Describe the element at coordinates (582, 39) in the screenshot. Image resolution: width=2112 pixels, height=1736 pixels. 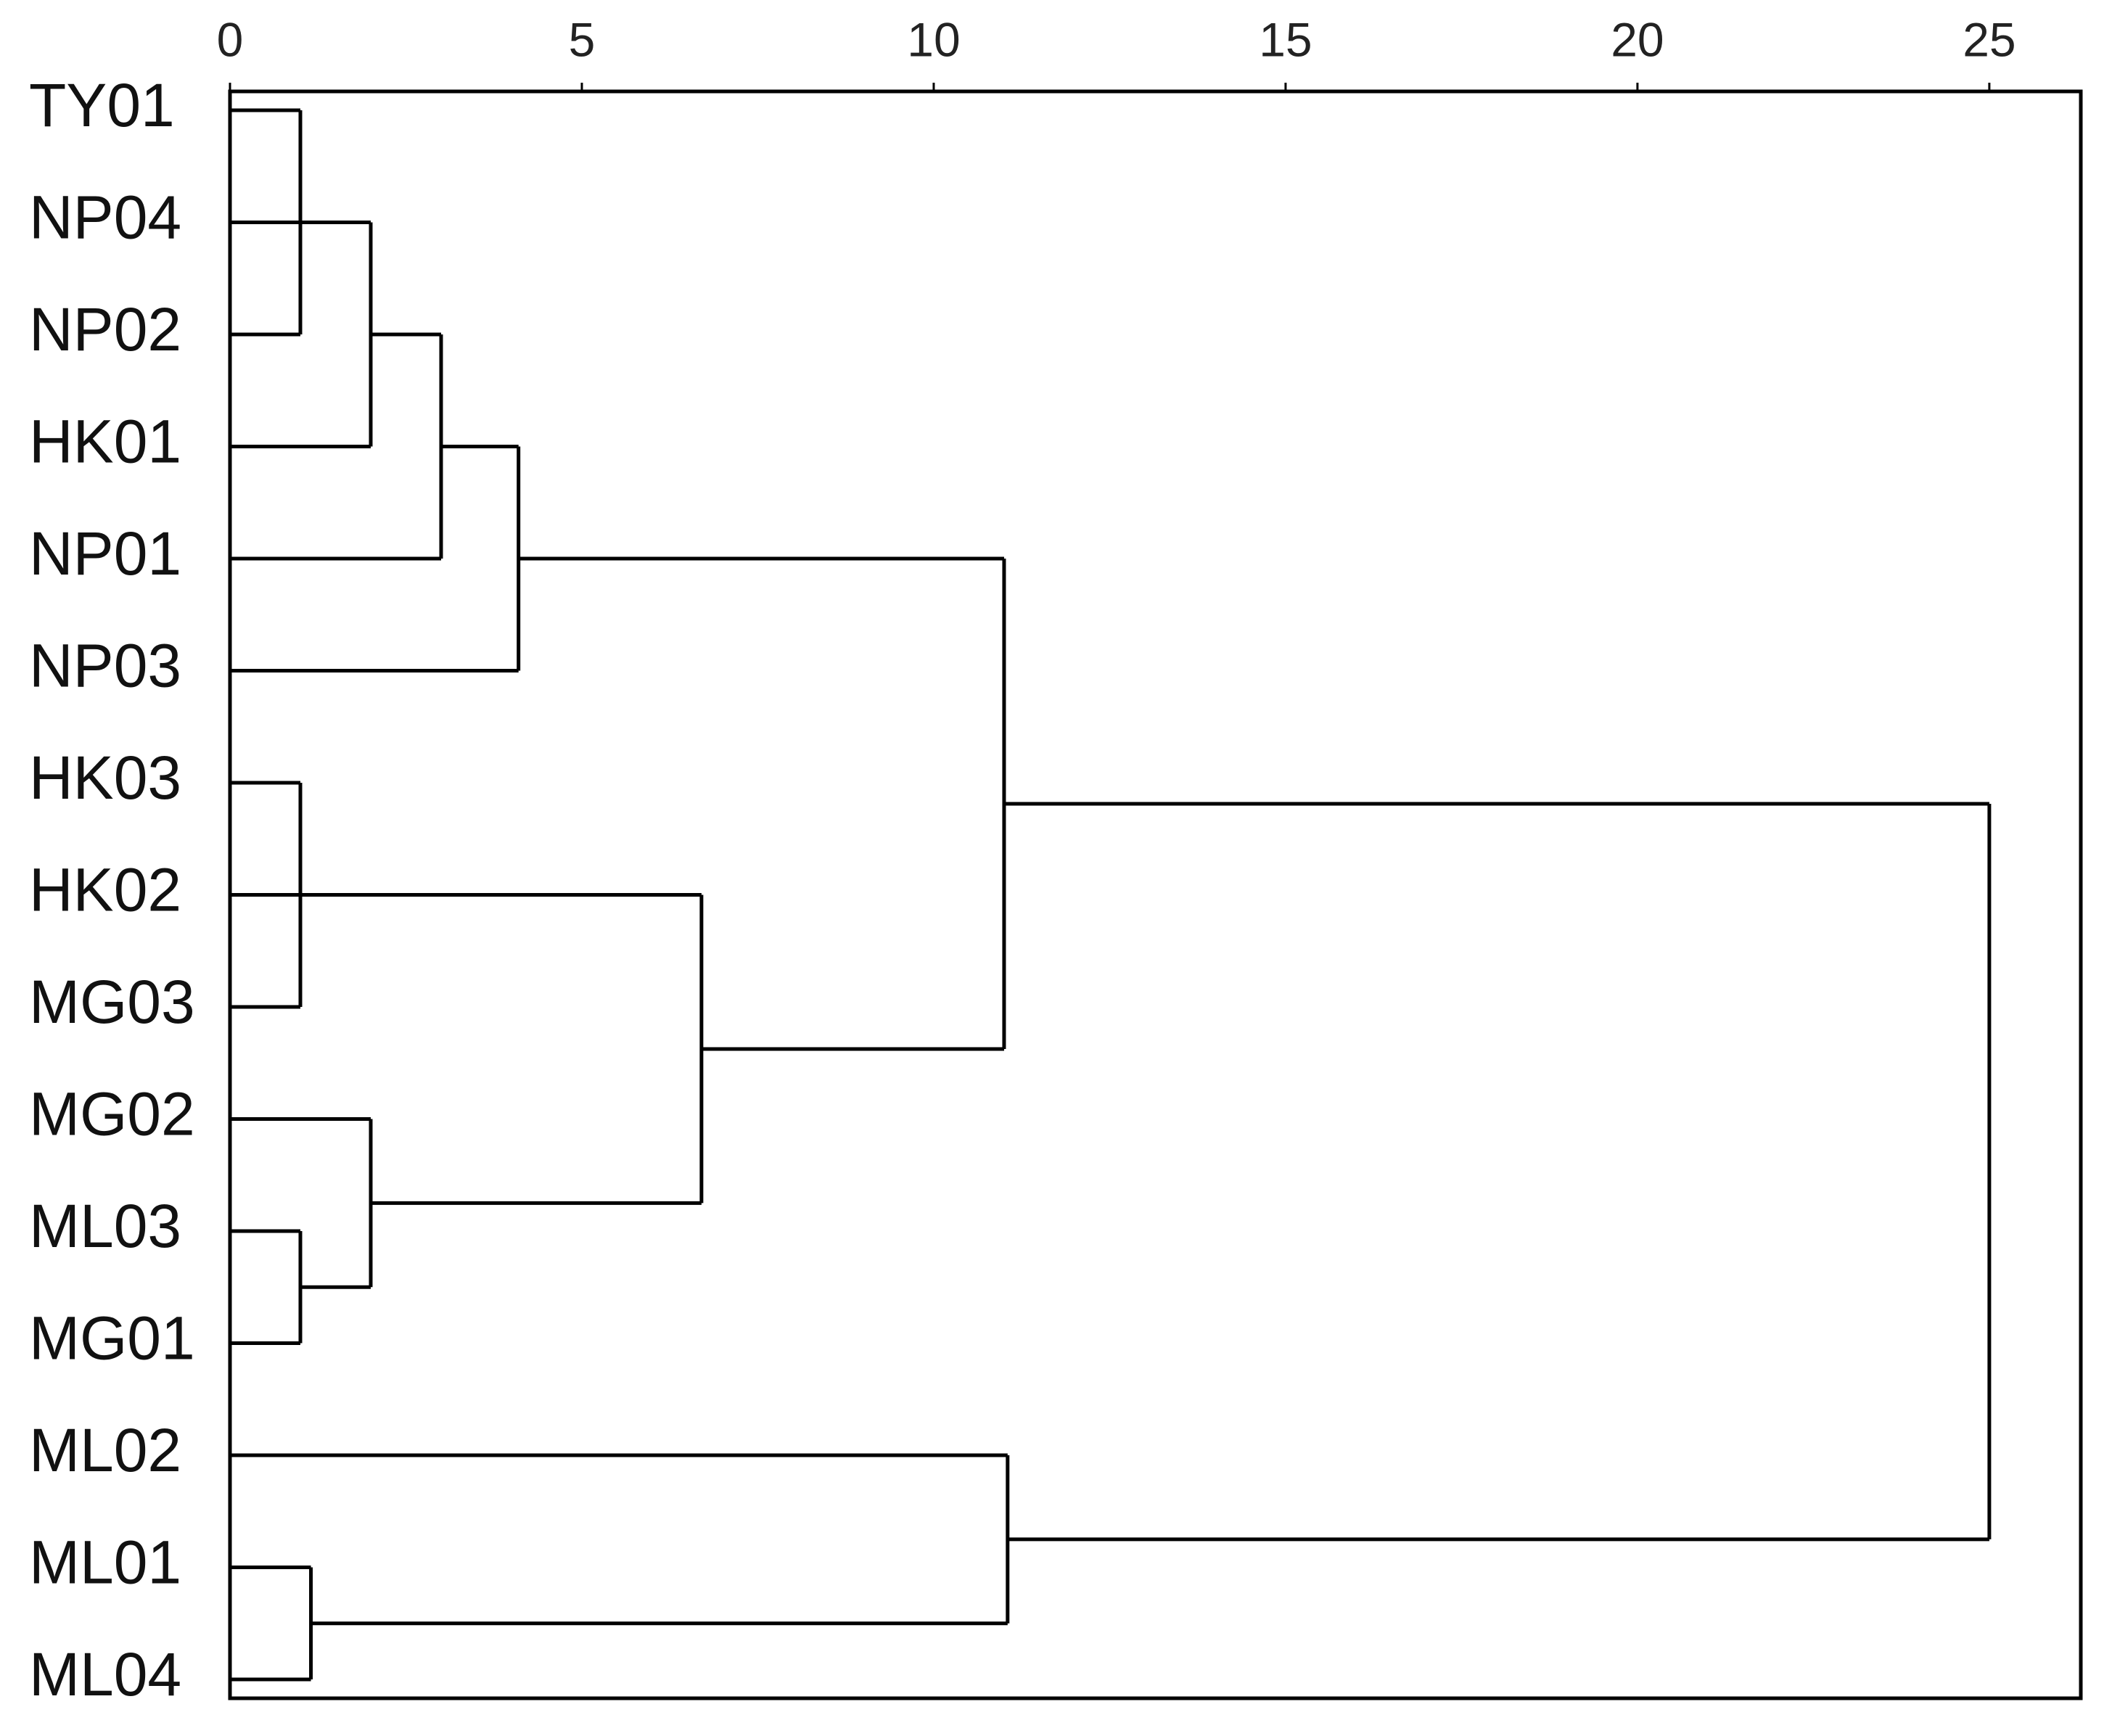
I see `x-tick-label: 5` at that location.